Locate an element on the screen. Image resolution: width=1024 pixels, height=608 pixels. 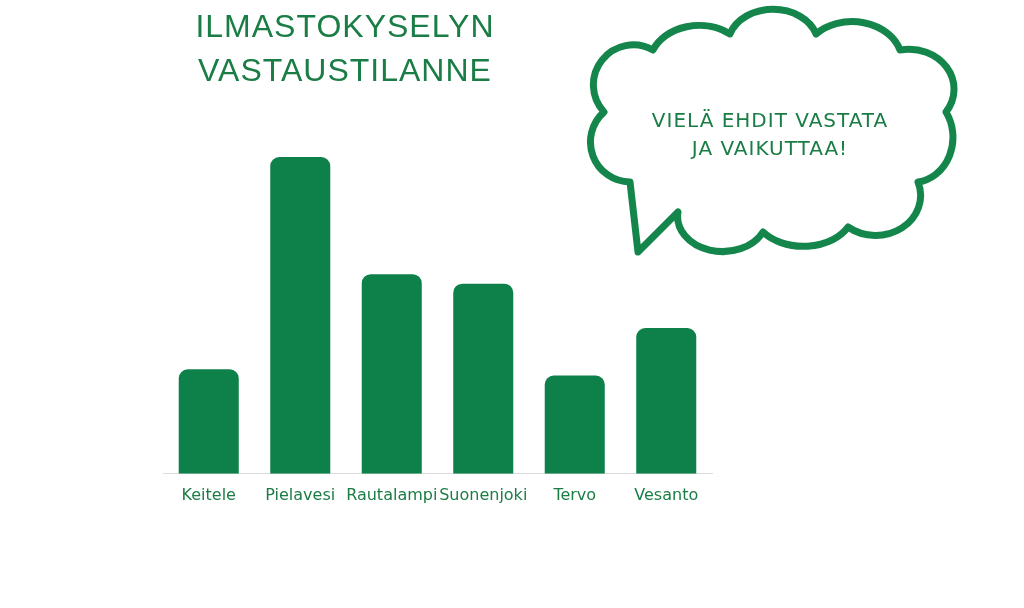
chart-title: ILMASTOKYSELYN VASTAUSTILANNE is located at coordinates (345, 48).